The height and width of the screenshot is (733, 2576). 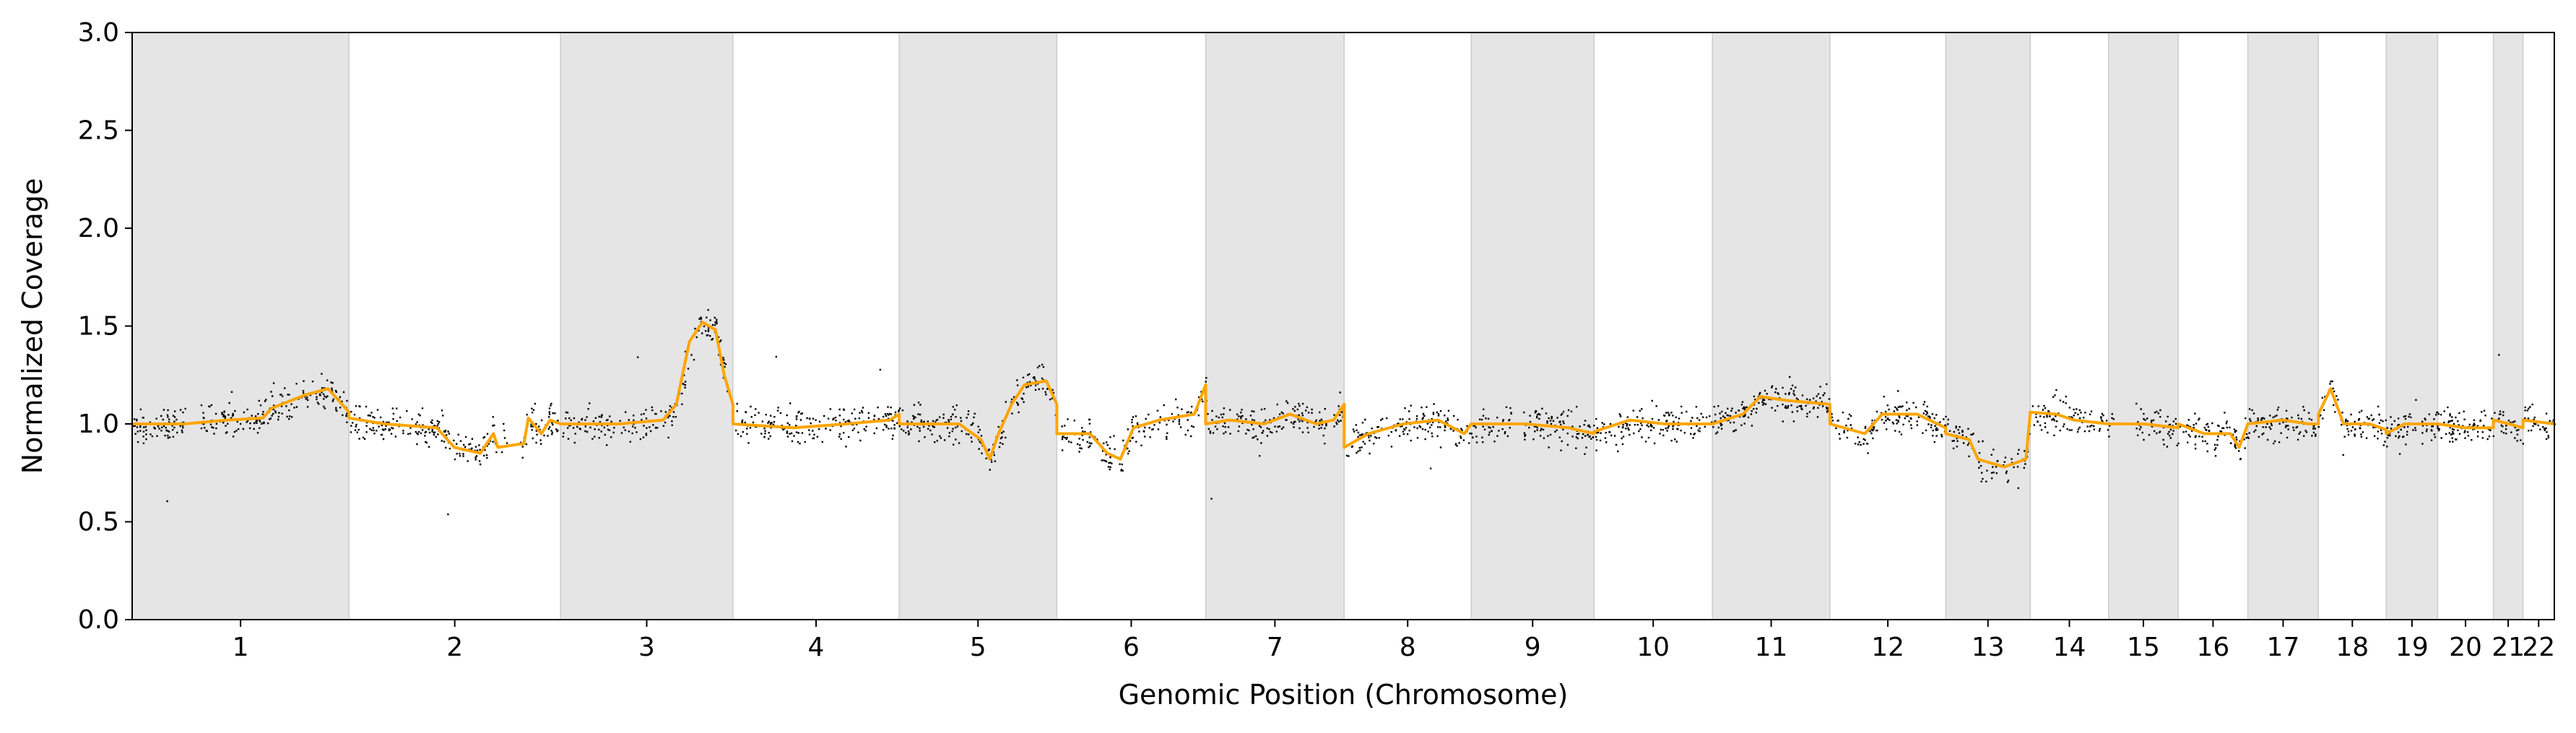 I want to click on y-tick-label: 0.0, so click(x=98, y=620).